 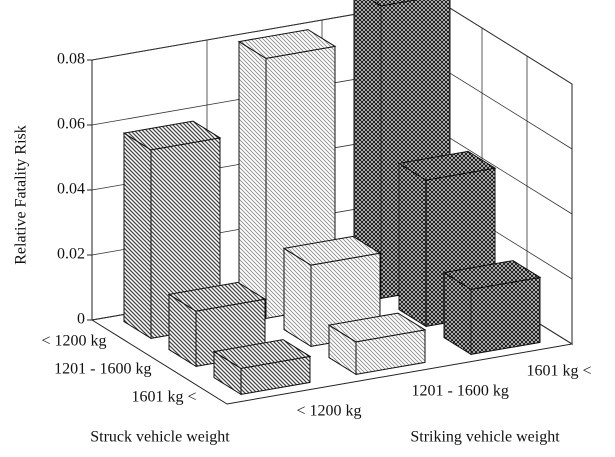 I want to click on striking-axis-label: Striking vehicle weight, so click(x=485, y=437).